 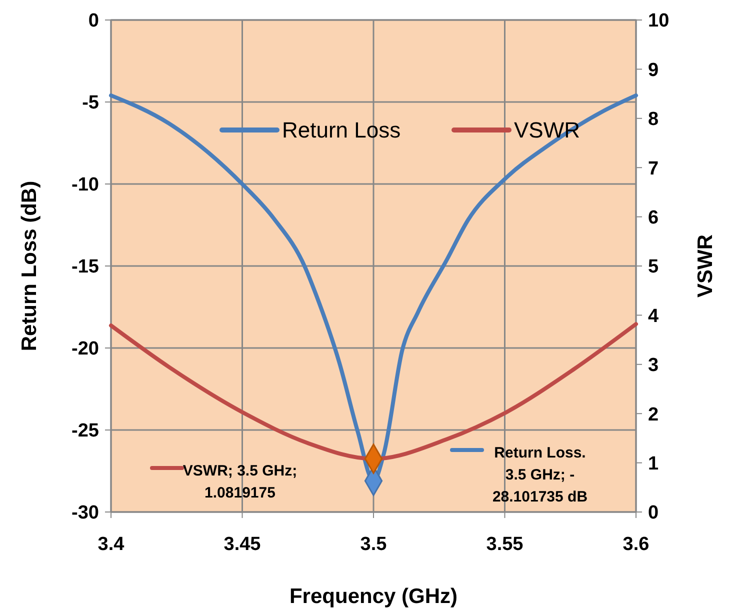 I want to click on x-tick-label: 3.55, so click(x=505, y=544).